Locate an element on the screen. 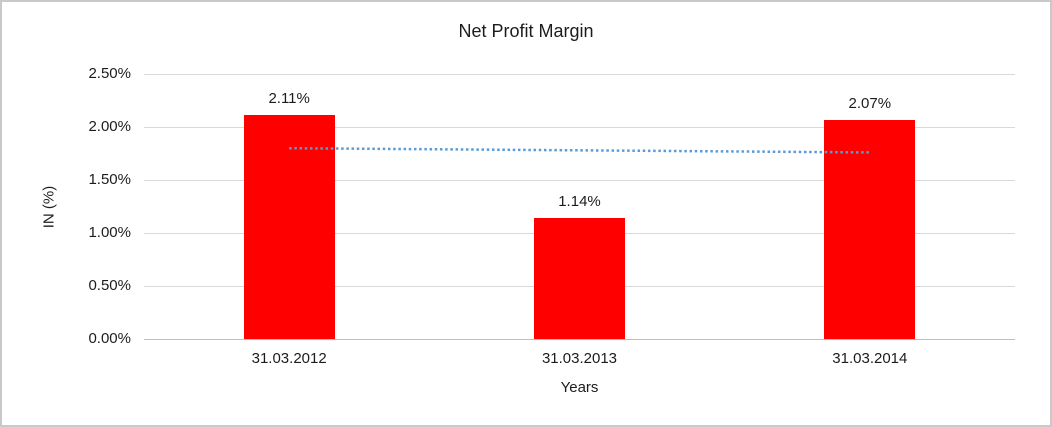 This screenshot has height=427, width=1052. x-tick-label: 31.03.2013 is located at coordinates (579, 358).